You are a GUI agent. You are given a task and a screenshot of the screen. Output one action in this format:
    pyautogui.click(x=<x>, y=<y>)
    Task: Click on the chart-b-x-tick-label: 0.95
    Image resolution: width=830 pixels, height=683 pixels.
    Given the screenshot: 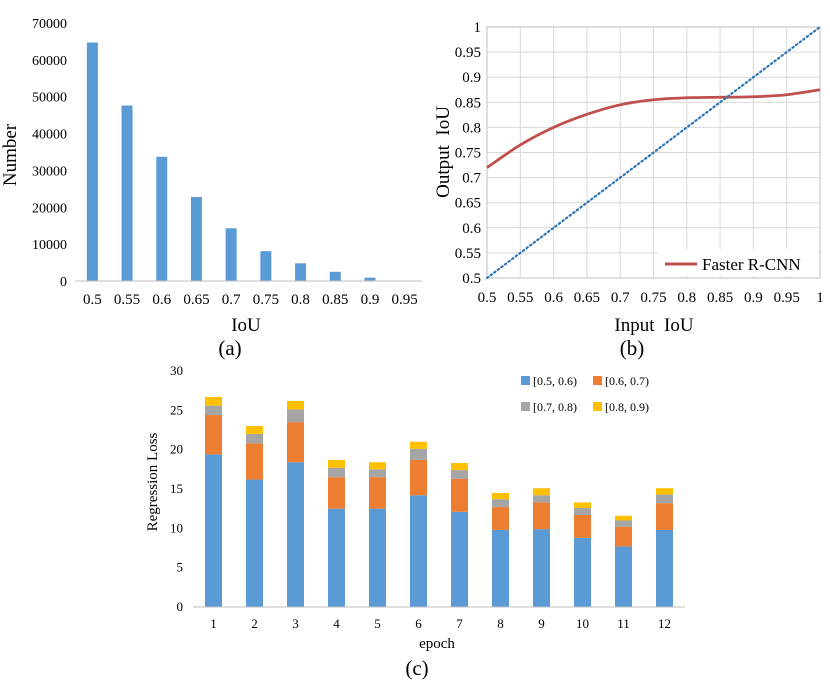 What is the action you would take?
    pyautogui.click(x=787, y=298)
    